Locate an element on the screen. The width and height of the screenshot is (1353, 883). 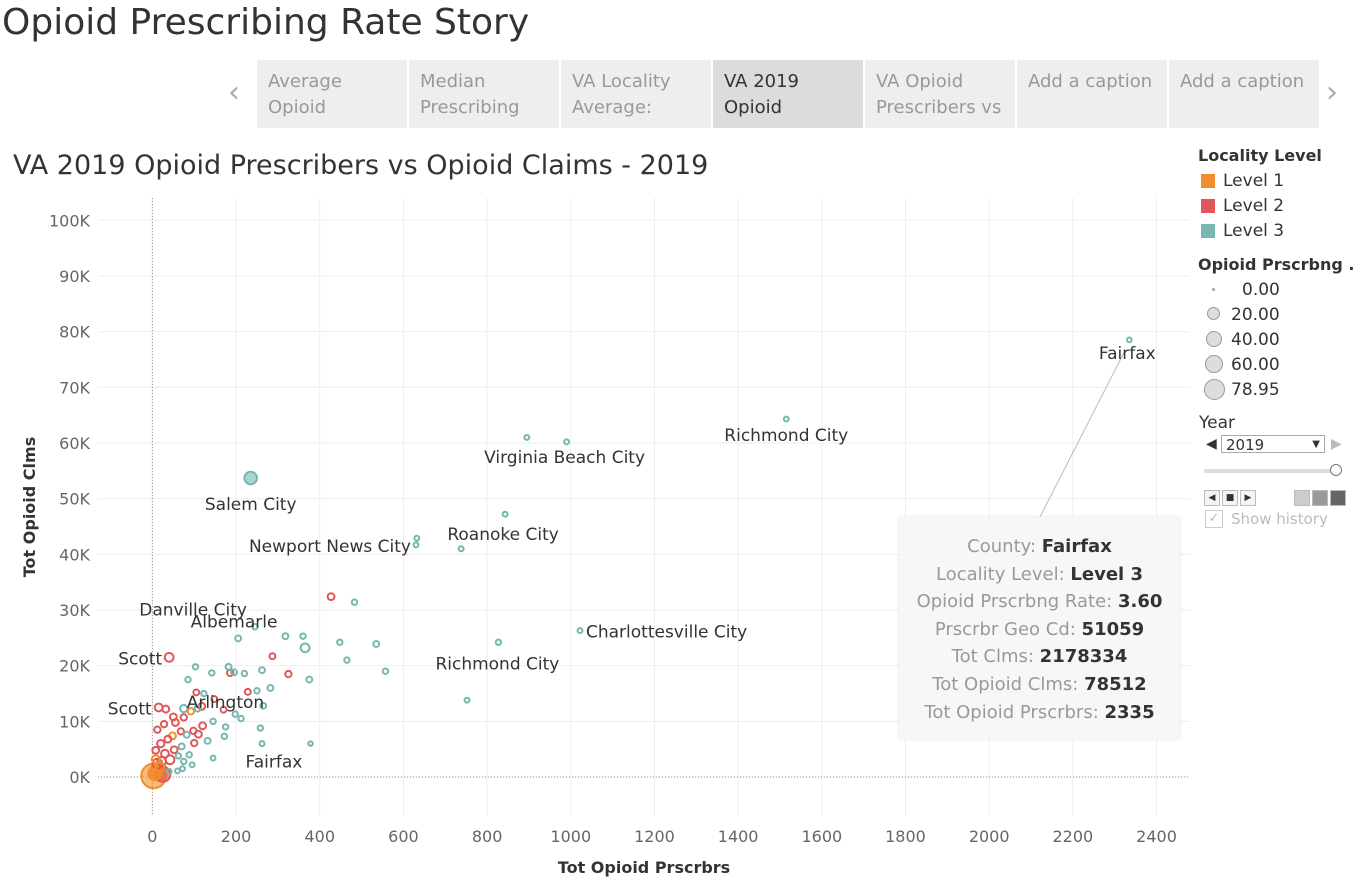
speed-slow-icon is located at coordinates (1302, 498).